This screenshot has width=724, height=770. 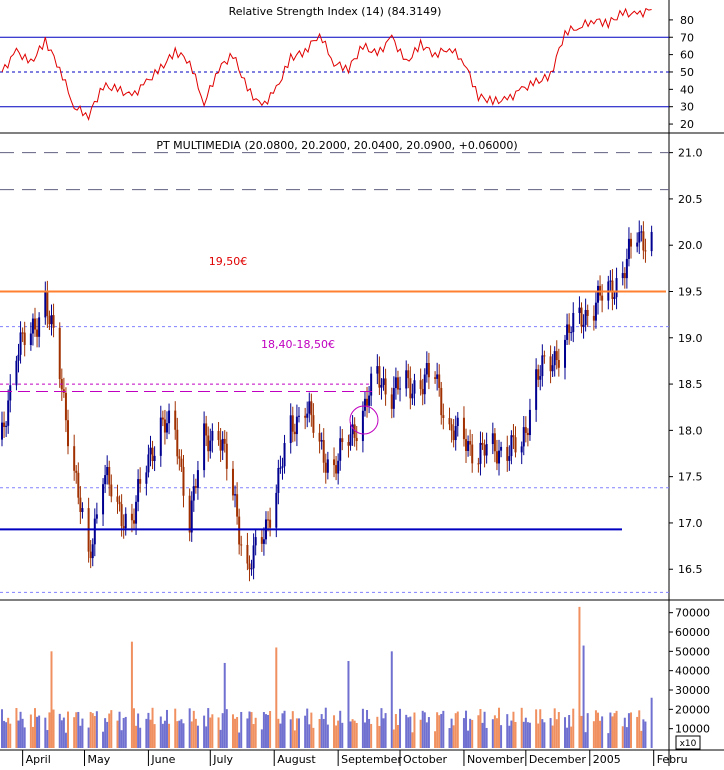 I want to click on price-tick-label: 20.5, so click(x=690, y=199).